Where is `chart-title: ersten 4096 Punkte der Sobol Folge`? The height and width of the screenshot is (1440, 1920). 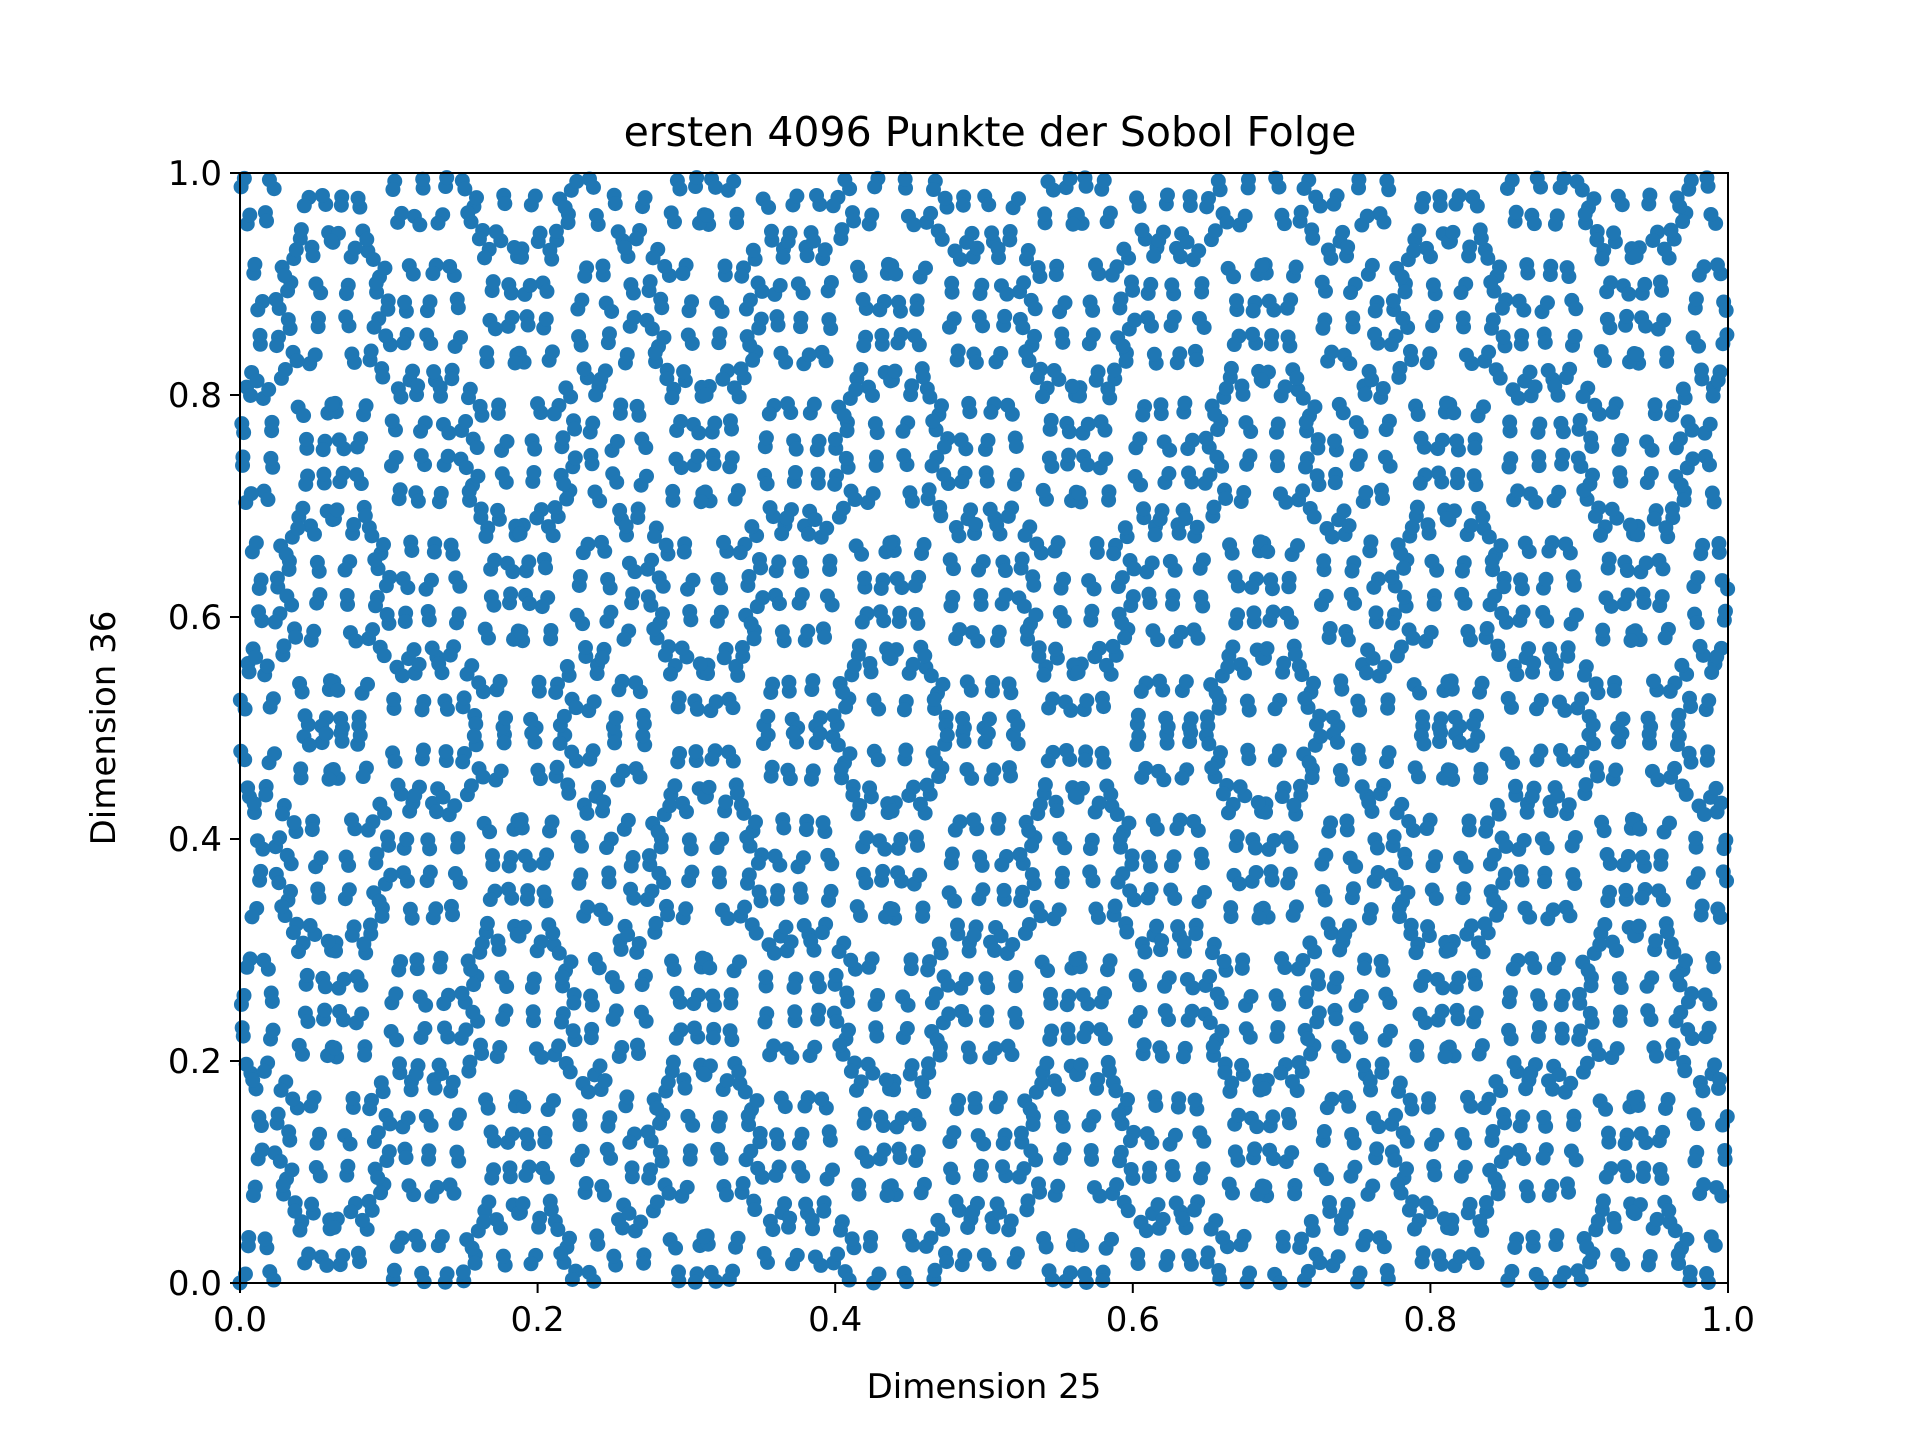
chart-title: ersten 4096 Punkte der Sobol Folge is located at coordinates (990, 132).